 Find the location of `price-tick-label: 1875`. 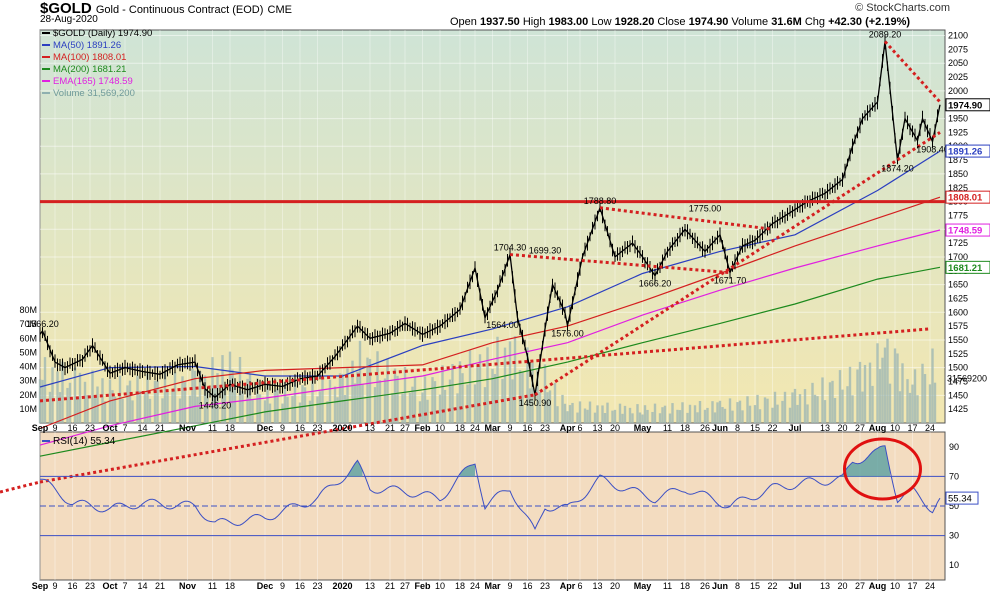

price-tick-label: 1875 is located at coordinates (958, 160).